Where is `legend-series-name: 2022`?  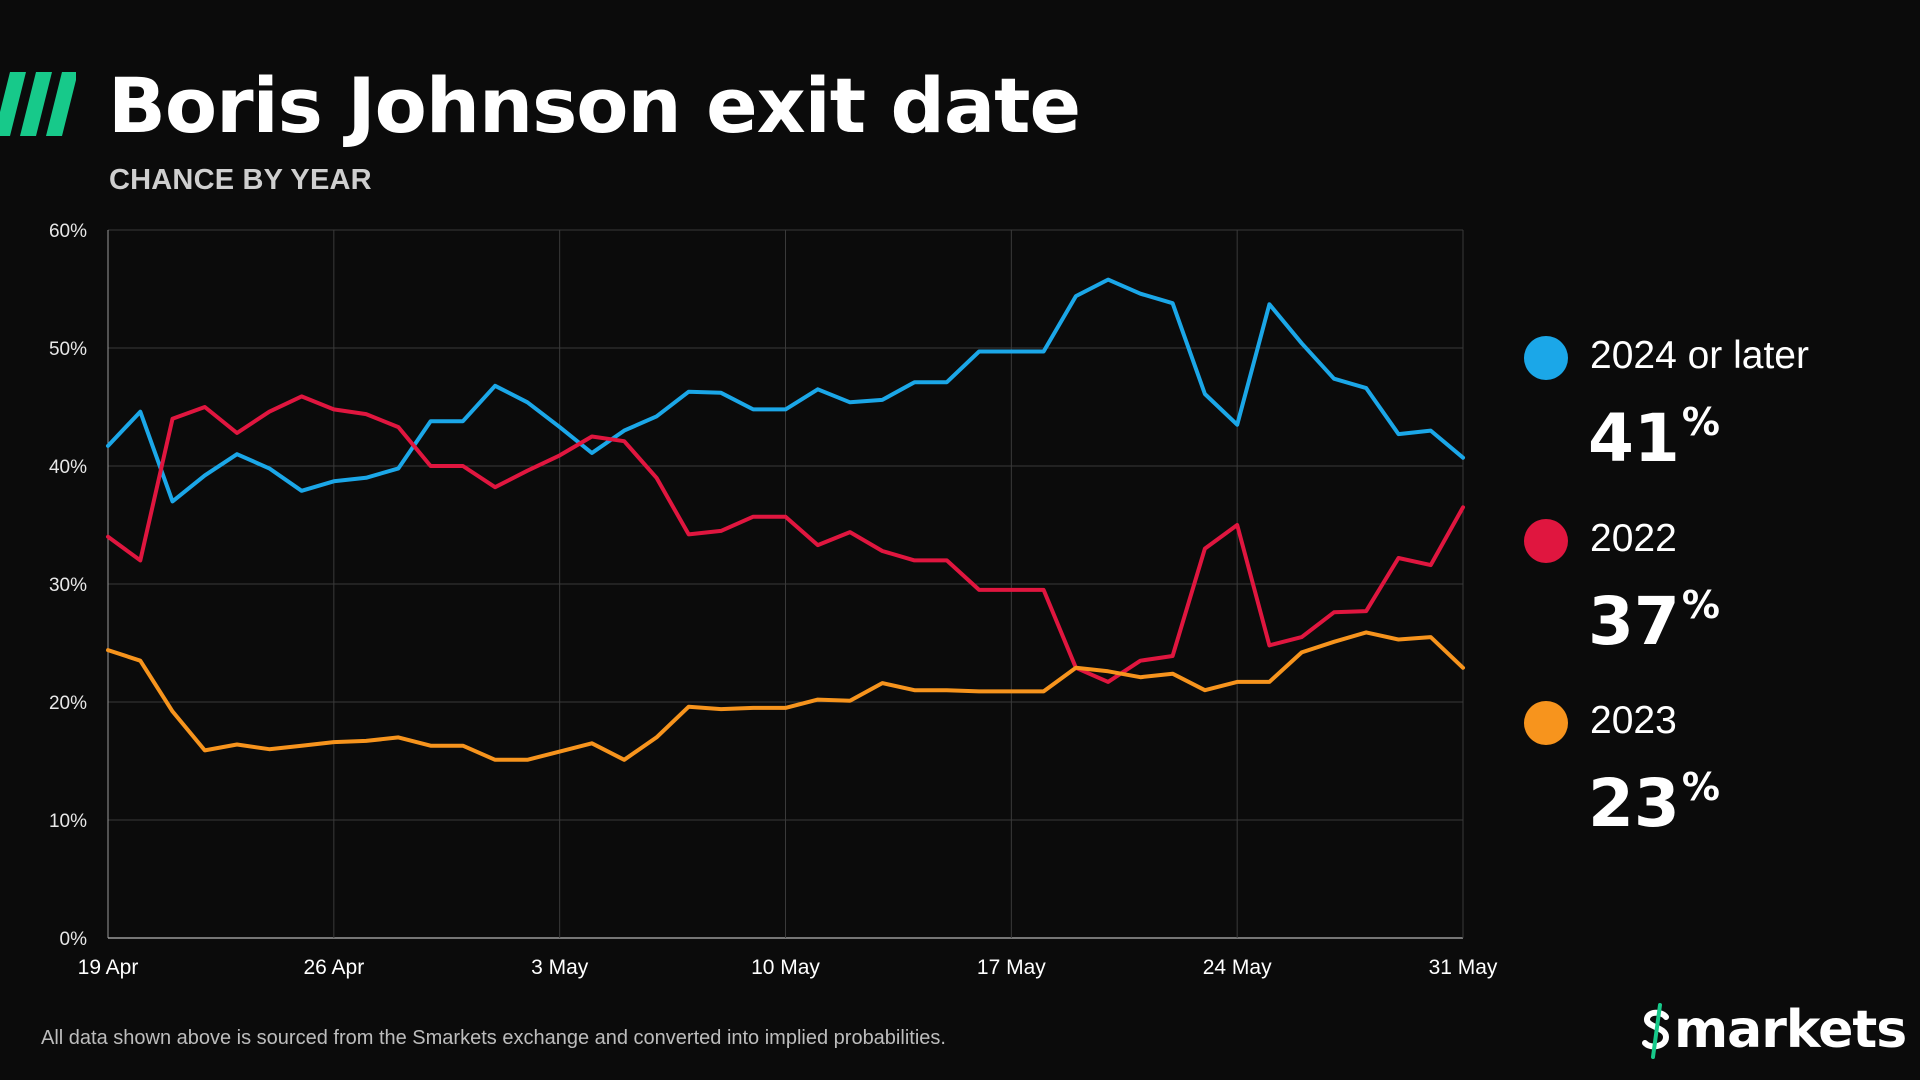 legend-series-name: 2022 is located at coordinates (1633, 538).